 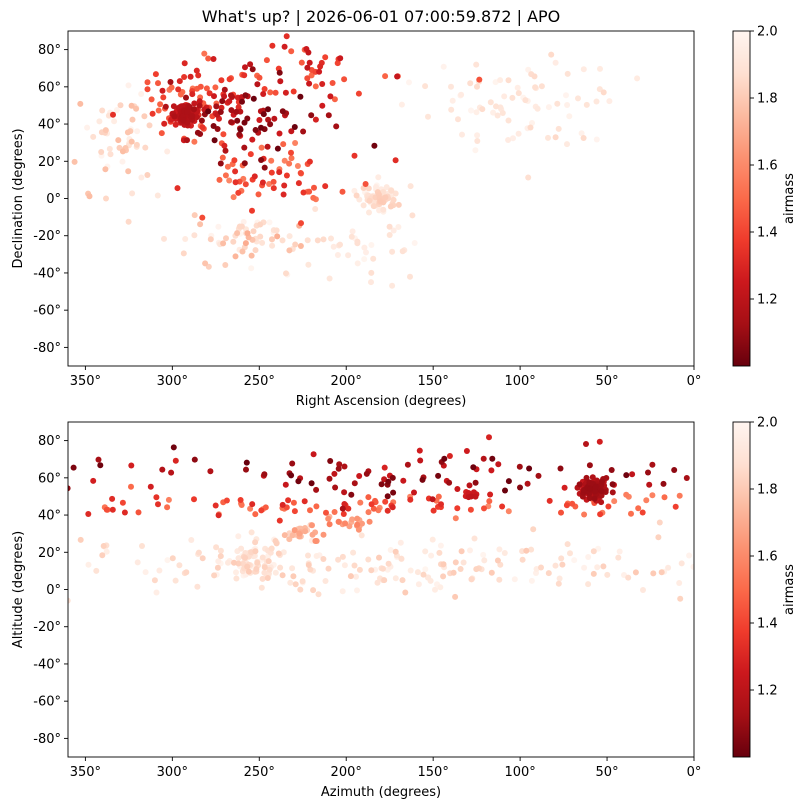 What do you see at coordinates (53, 199) in the screenshot?
I see `y-tick-label: 0°` at bounding box center [53, 199].